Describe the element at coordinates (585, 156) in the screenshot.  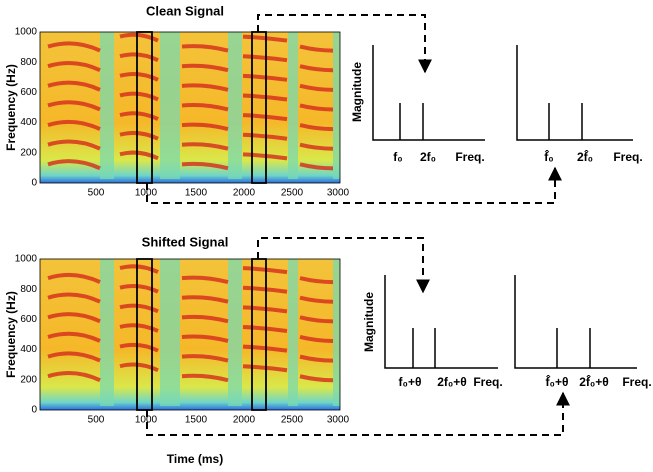
I see `peak-label: 2f̂₀` at that location.